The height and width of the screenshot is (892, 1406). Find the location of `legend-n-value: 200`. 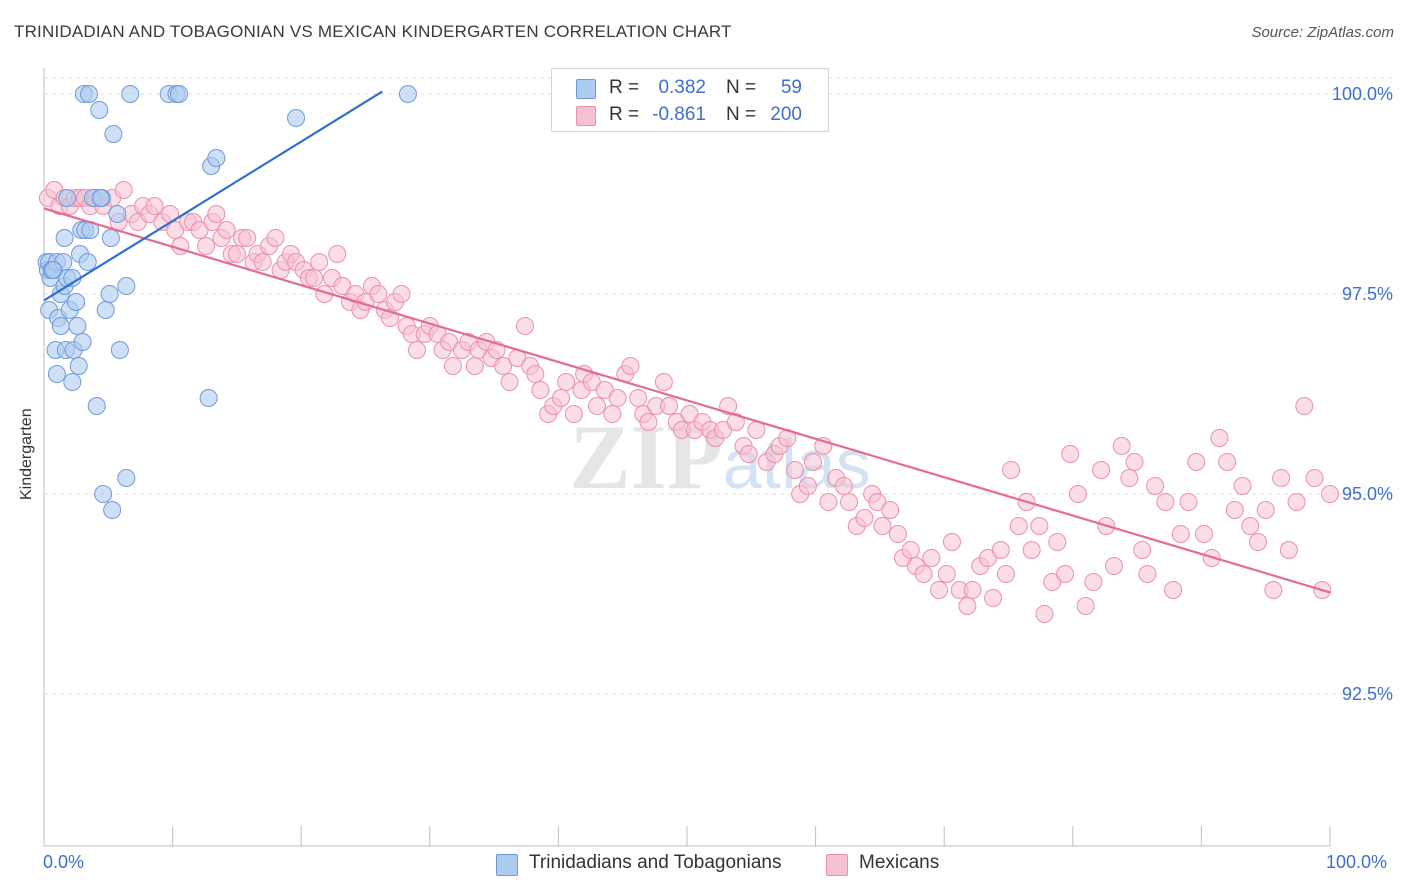

legend-n-value: 200 is located at coordinates (786, 114).